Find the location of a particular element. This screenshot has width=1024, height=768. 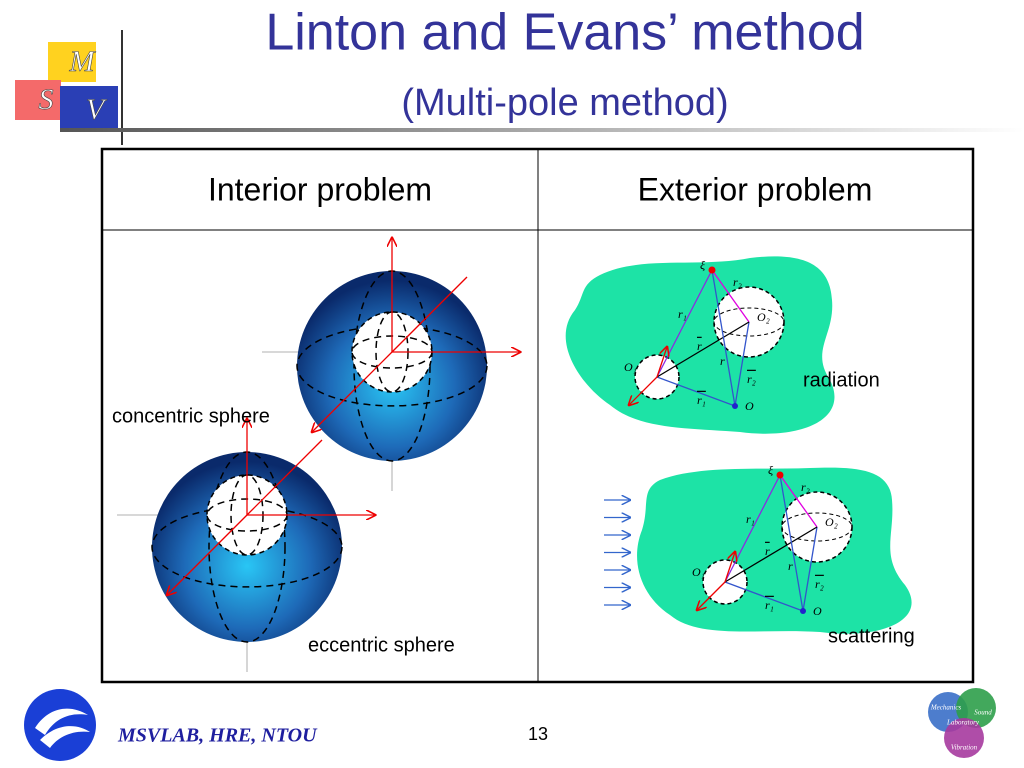

diagram-label: eccentric sphere is located at coordinates (381, 645).